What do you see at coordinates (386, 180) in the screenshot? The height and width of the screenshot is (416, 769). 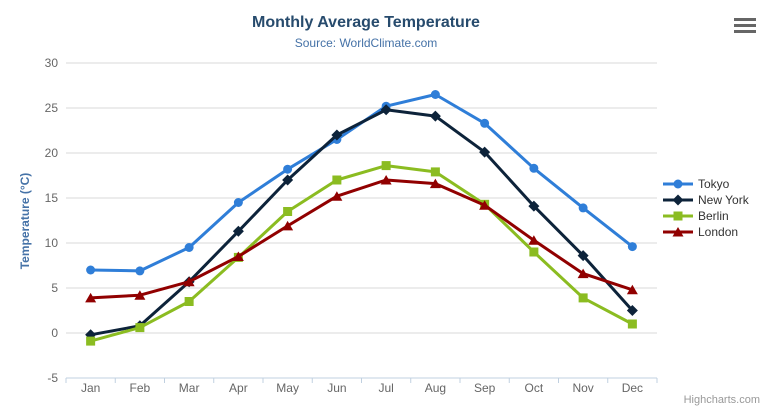 I see `point-london-jul` at bounding box center [386, 180].